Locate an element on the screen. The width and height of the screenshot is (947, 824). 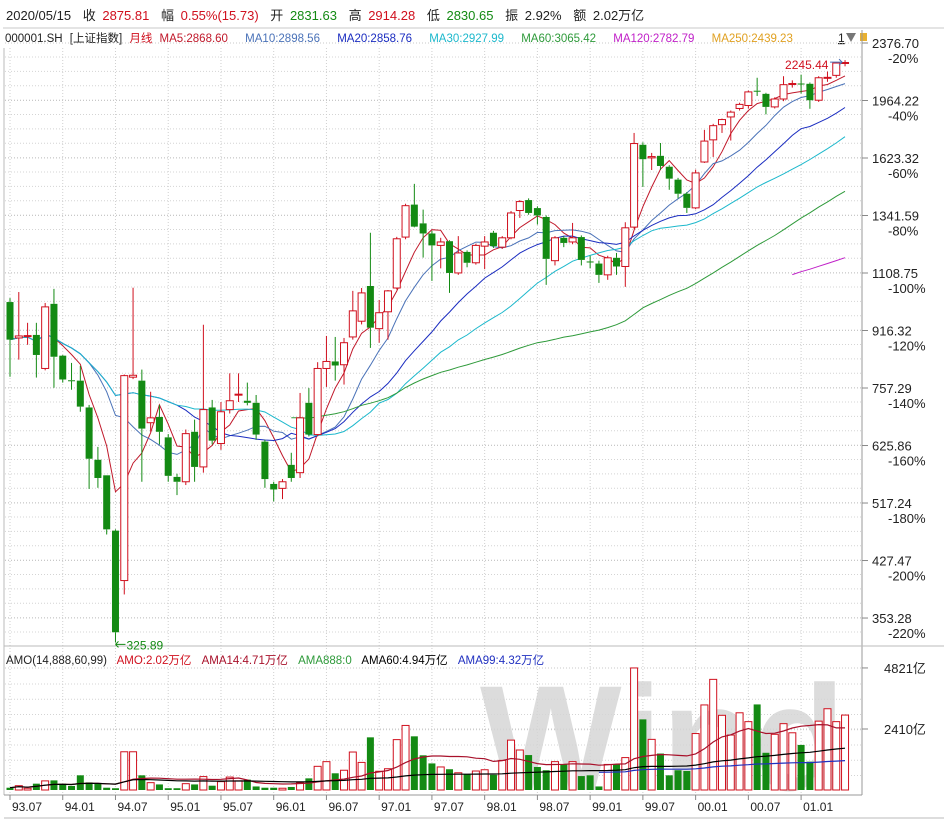
dropdown-triangle-icon is located at coordinates (851, 37).